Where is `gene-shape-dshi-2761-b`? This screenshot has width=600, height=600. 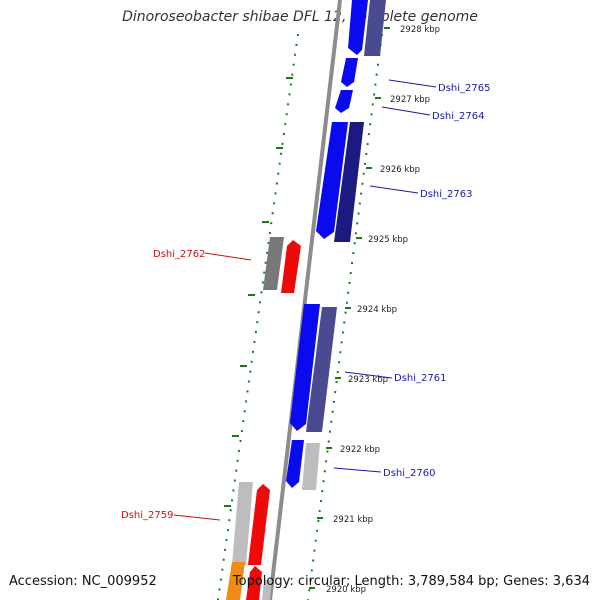 gene-shape-dshi-2761-b is located at coordinates (321, 369).